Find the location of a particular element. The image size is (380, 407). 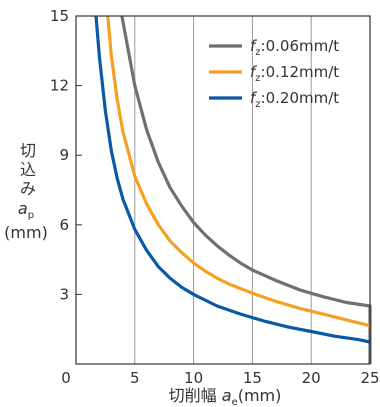

y-axis-ticks: 3 6 9 12 15 is located at coordinates (66, 155).